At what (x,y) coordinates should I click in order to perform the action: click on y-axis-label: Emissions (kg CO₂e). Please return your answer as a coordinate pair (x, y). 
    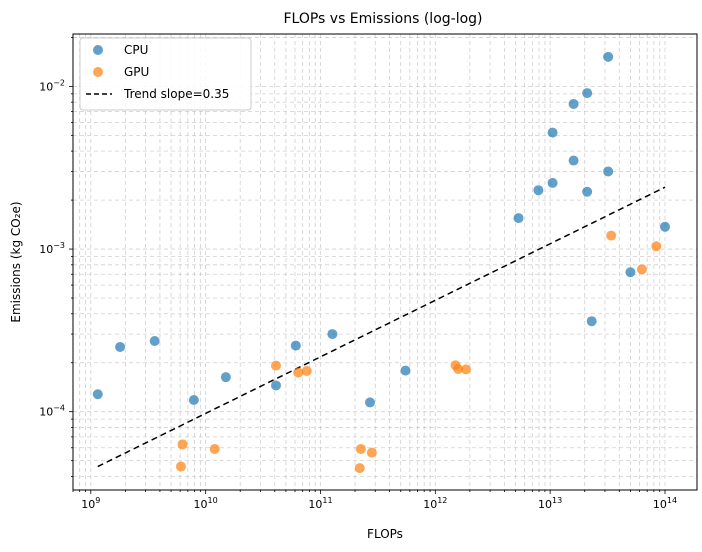
    Looking at the image, I should click on (16, 261).